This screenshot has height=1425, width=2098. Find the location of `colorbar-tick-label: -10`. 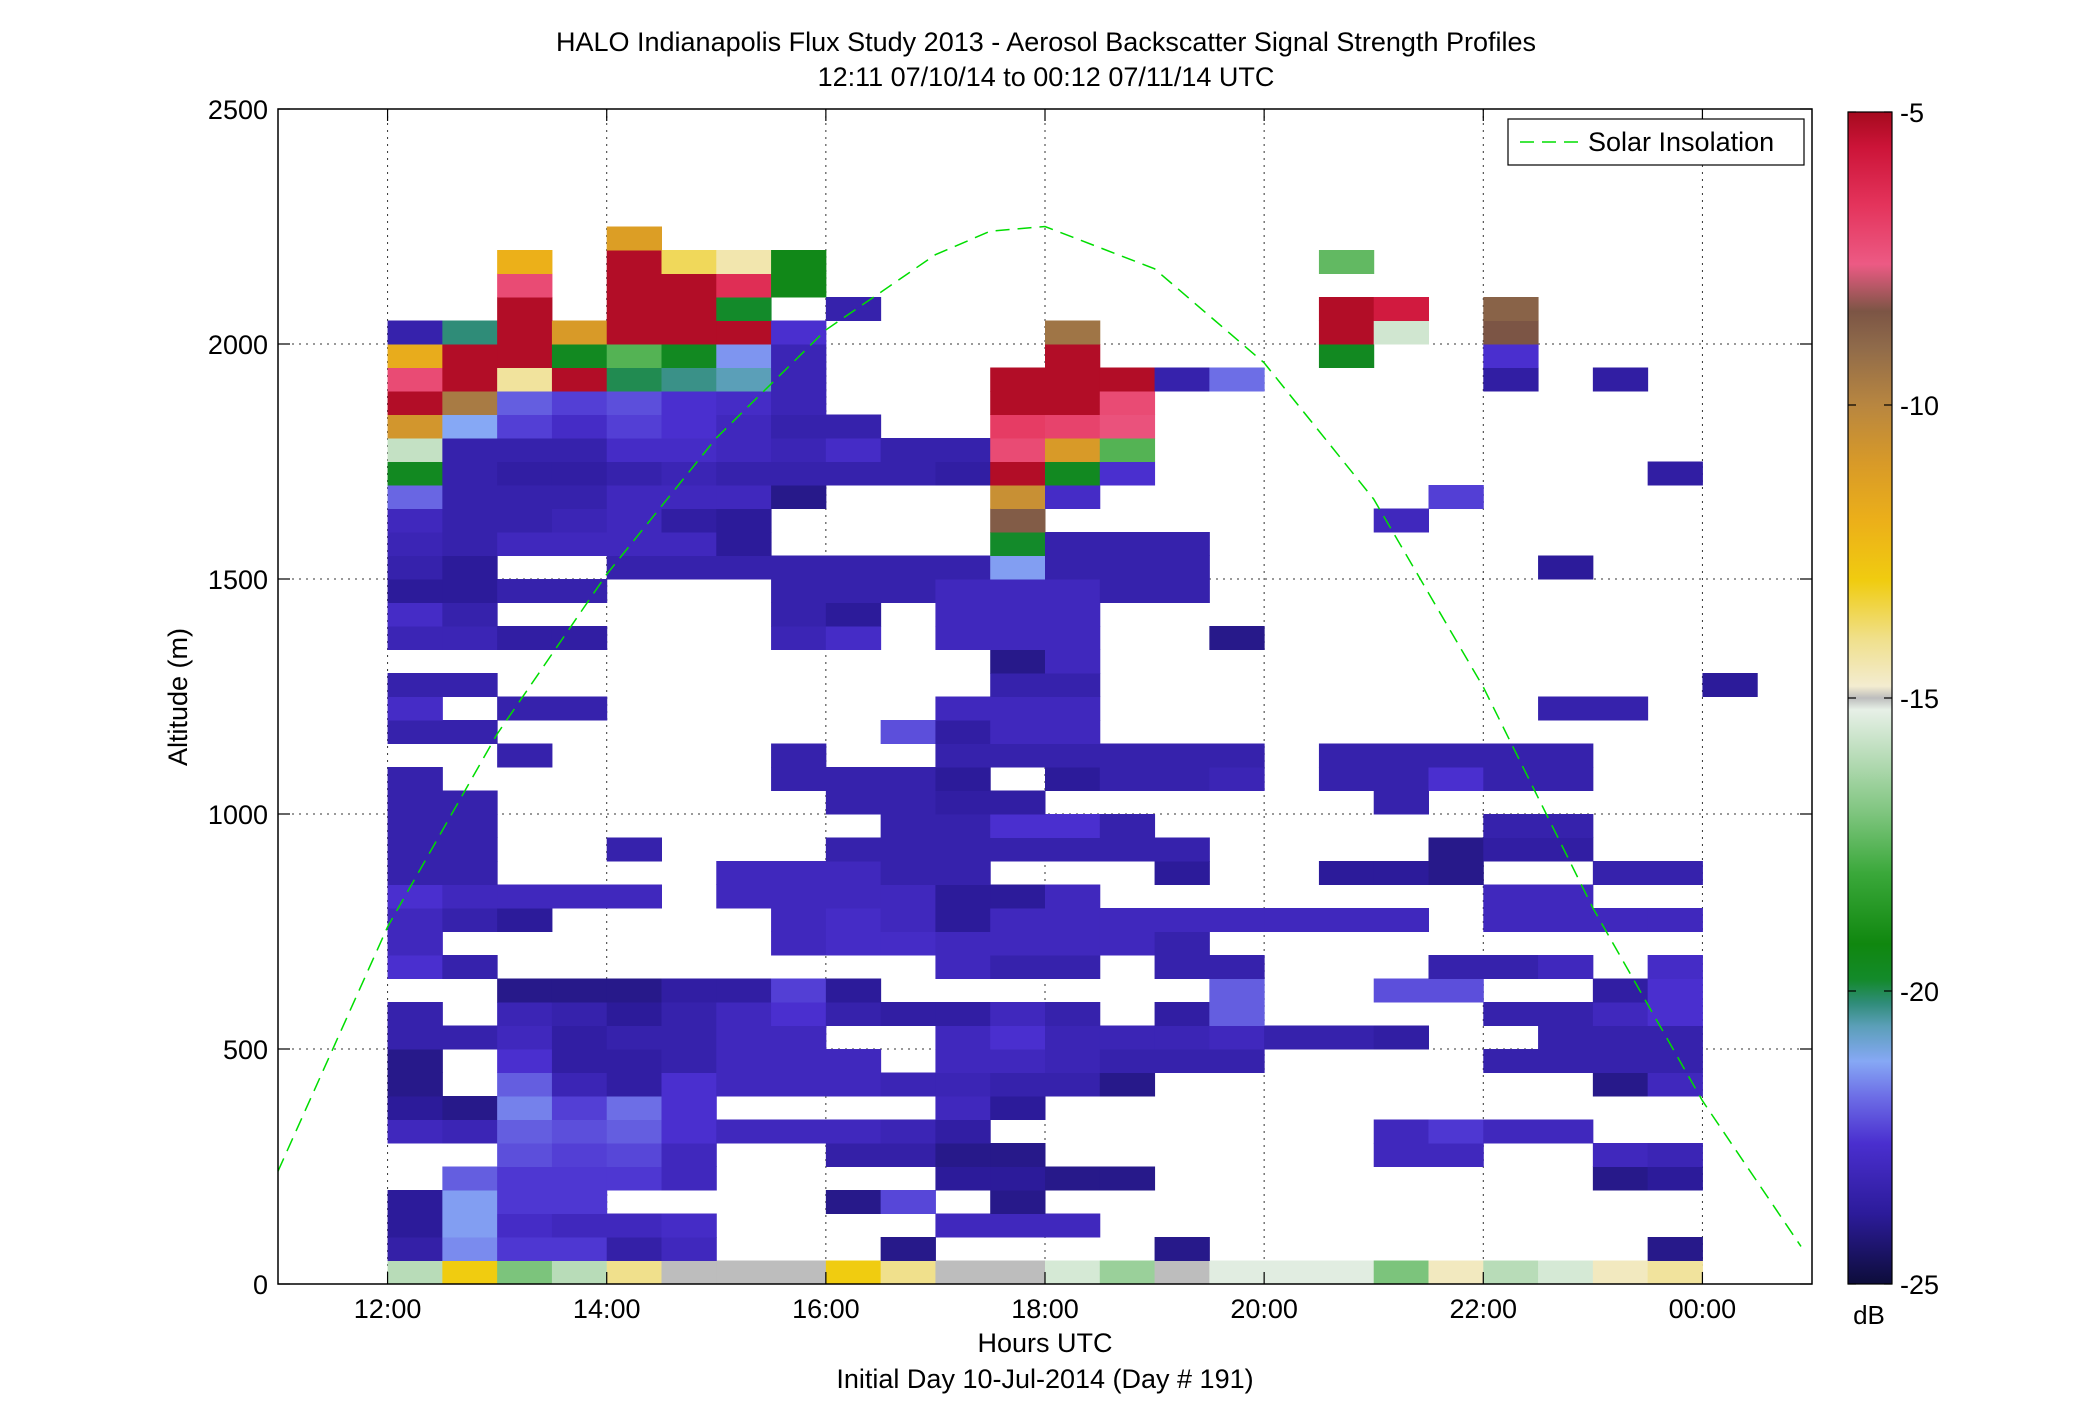

colorbar-tick-label: -10 is located at coordinates (1919, 406).